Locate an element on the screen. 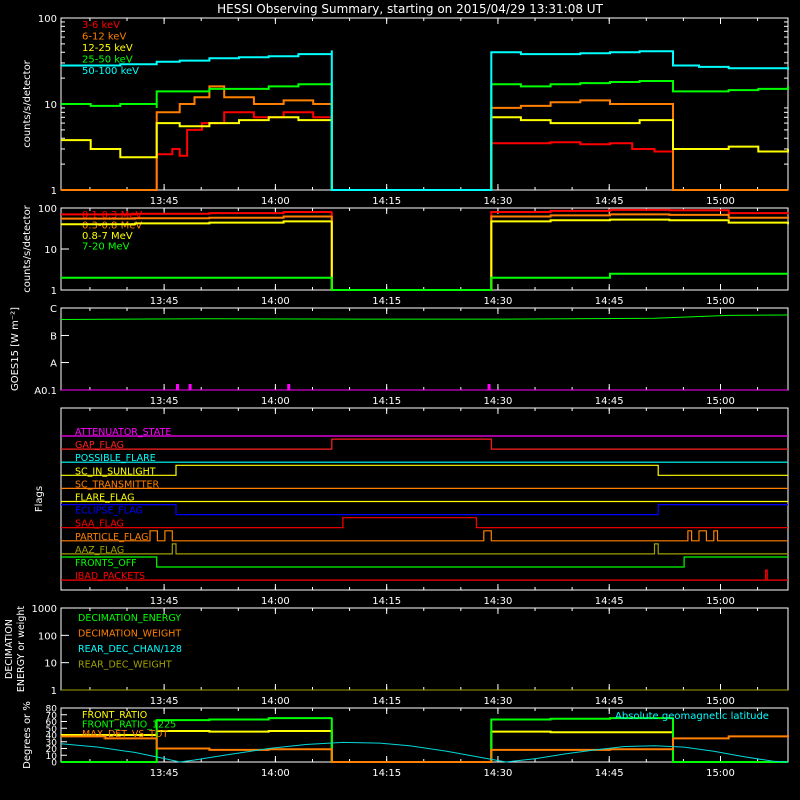 Image resolution: width=800 pixels, height=800 pixels. series-0-8-7-mev is located at coordinates (425, 254).